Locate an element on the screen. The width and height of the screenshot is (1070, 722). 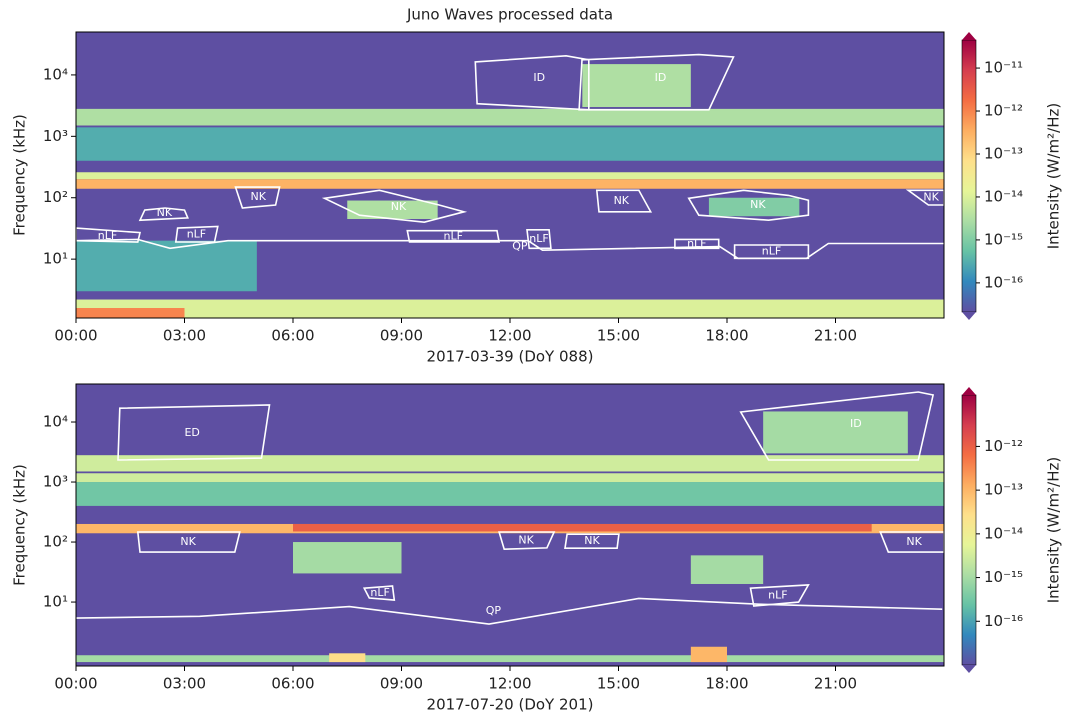
colorbar is located at coordinates (969, 176).